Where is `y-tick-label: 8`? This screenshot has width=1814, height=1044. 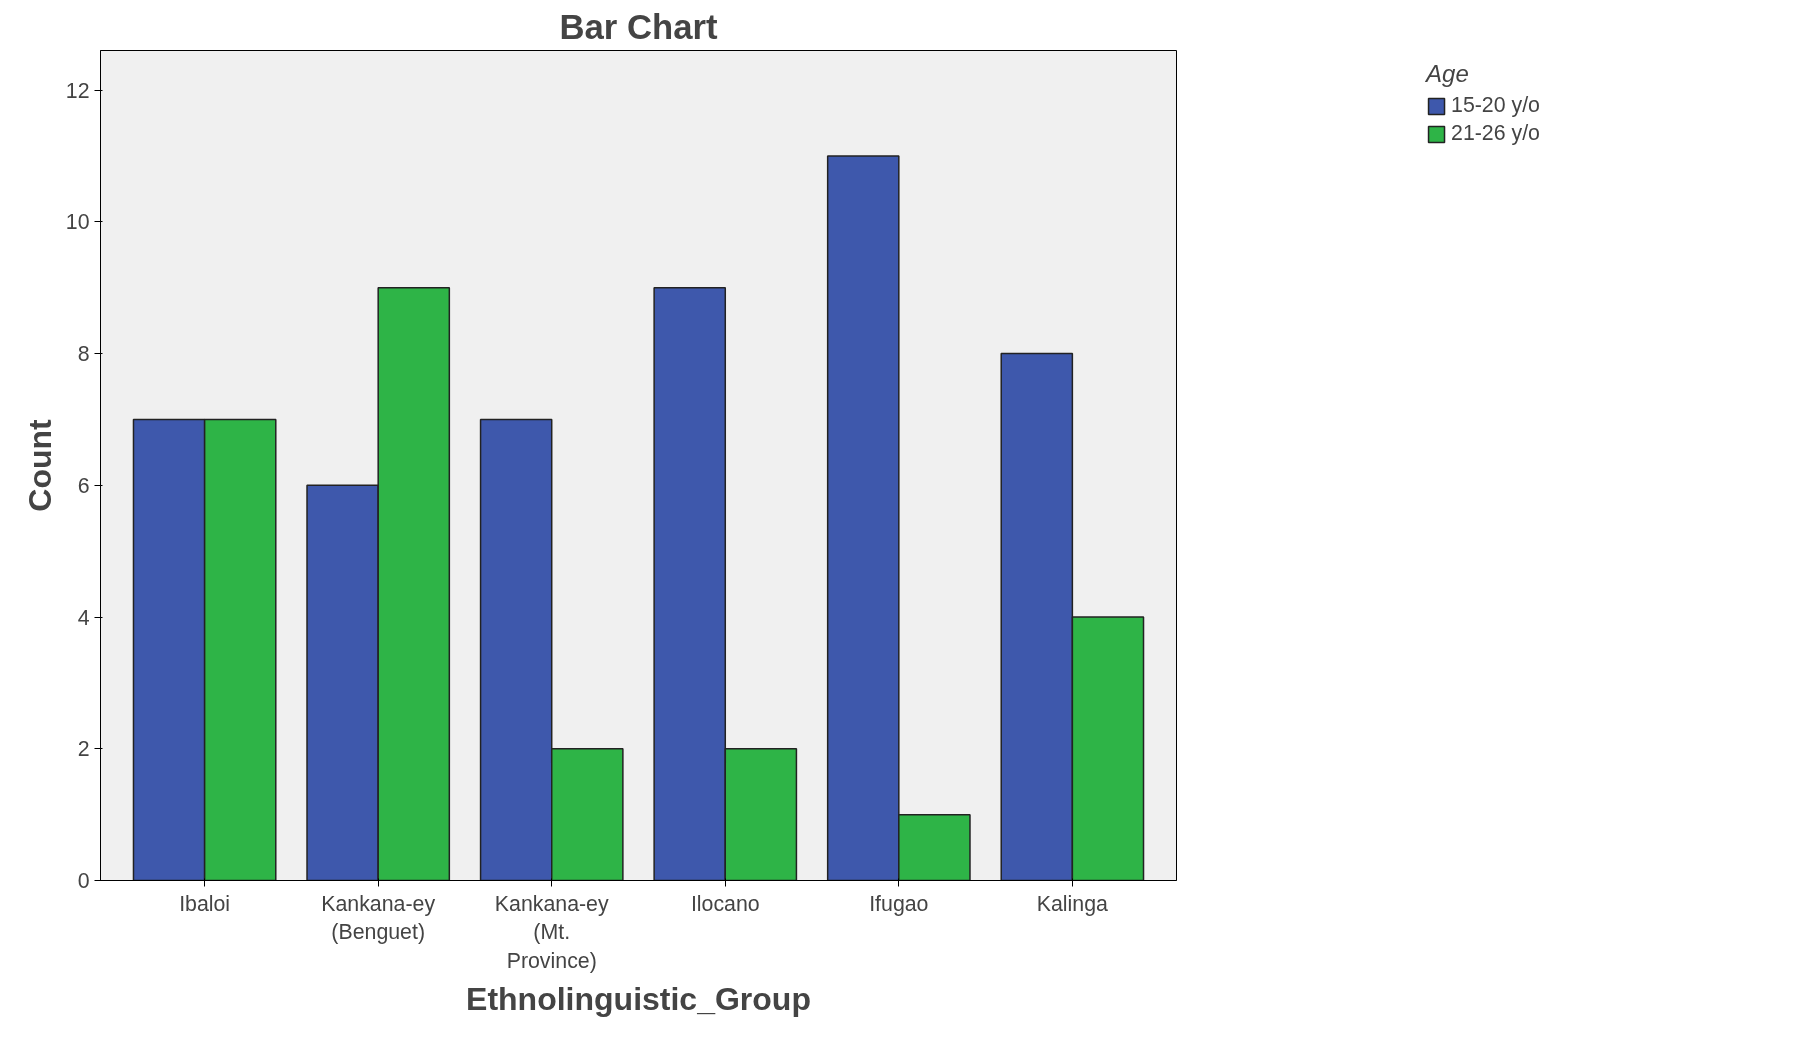 y-tick-label: 8 is located at coordinates (83, 354).